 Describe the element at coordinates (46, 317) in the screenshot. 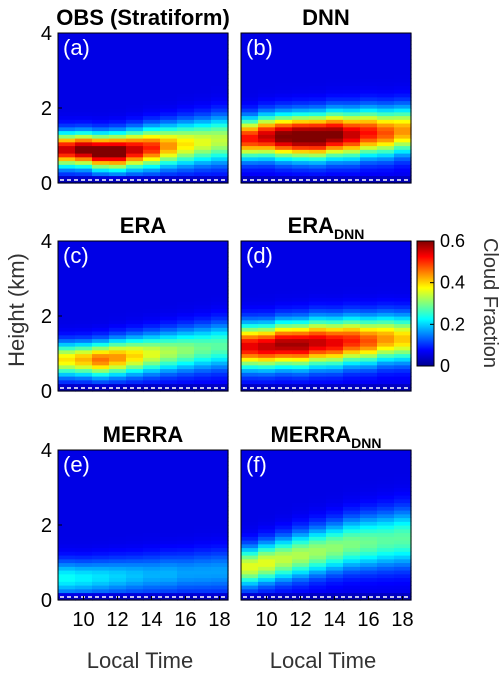

I see `y-tick-label: 2` at that location.